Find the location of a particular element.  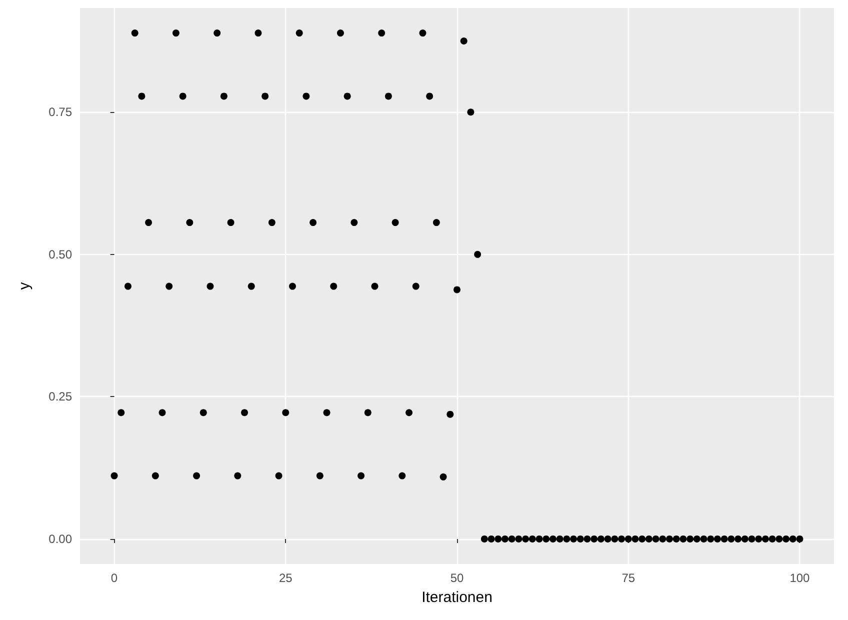

x-tick-label: 0 is located at coordinates (114, 578).